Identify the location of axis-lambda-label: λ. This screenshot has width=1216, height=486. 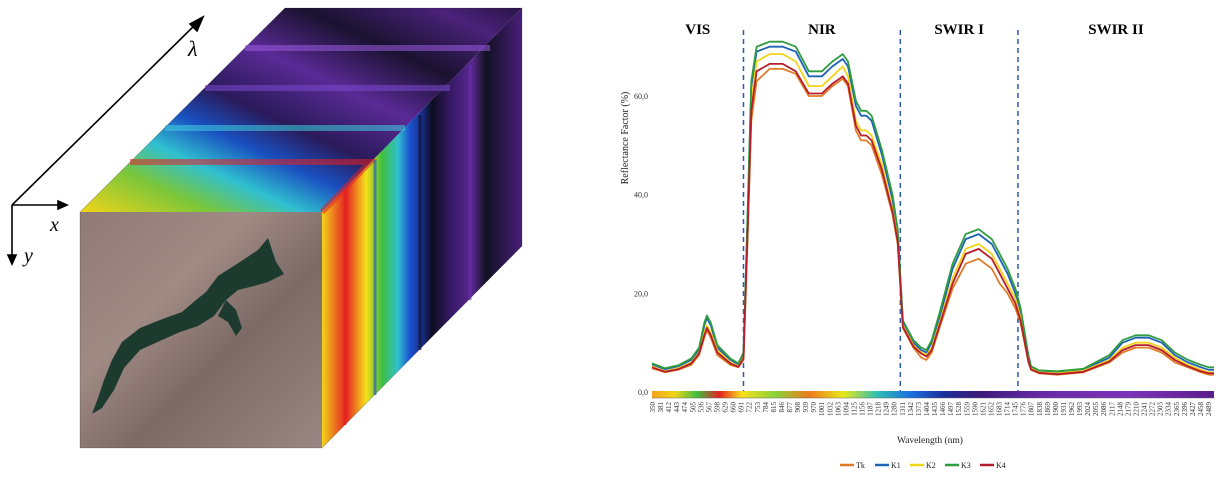
(192, 48).